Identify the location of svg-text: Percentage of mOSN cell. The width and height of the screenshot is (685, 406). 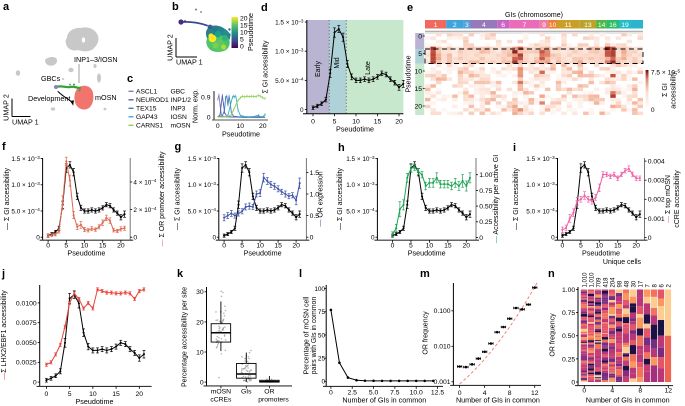
(307, 335).